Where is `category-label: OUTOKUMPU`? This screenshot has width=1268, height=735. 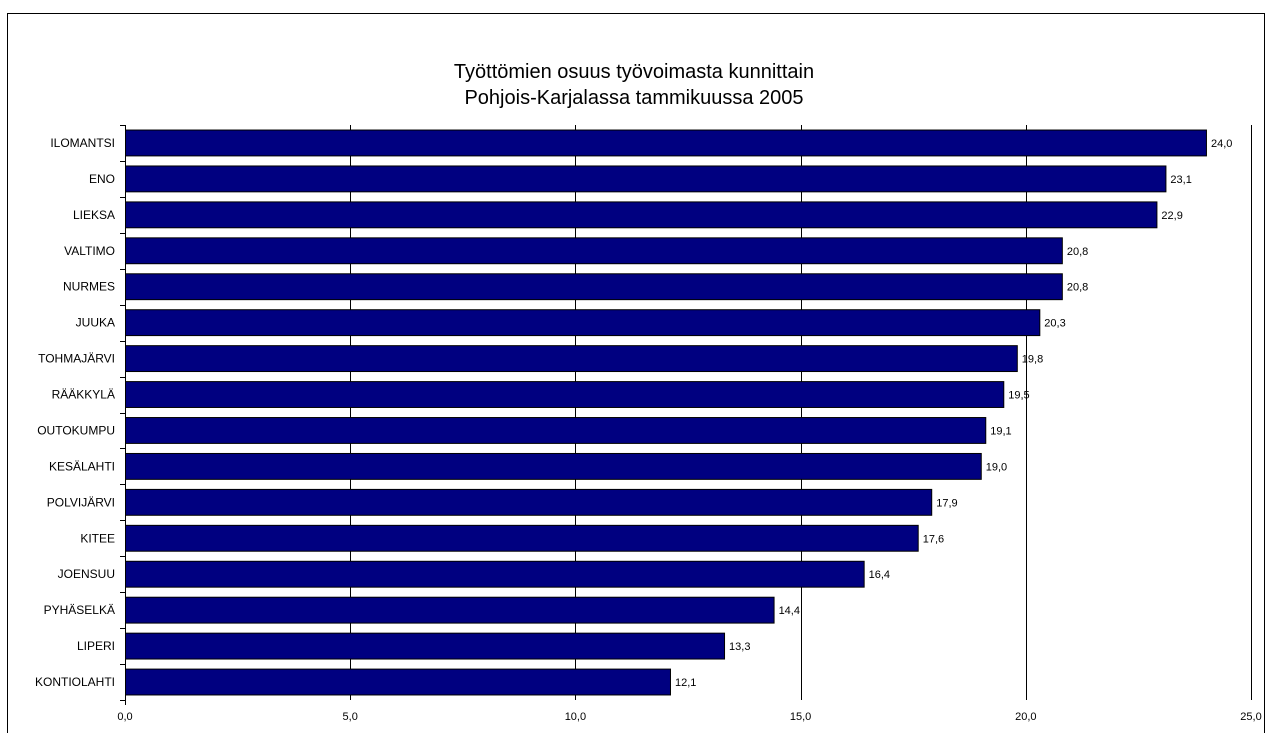 category-label: OUTOKUMPU is located at coordinates (76, 430).